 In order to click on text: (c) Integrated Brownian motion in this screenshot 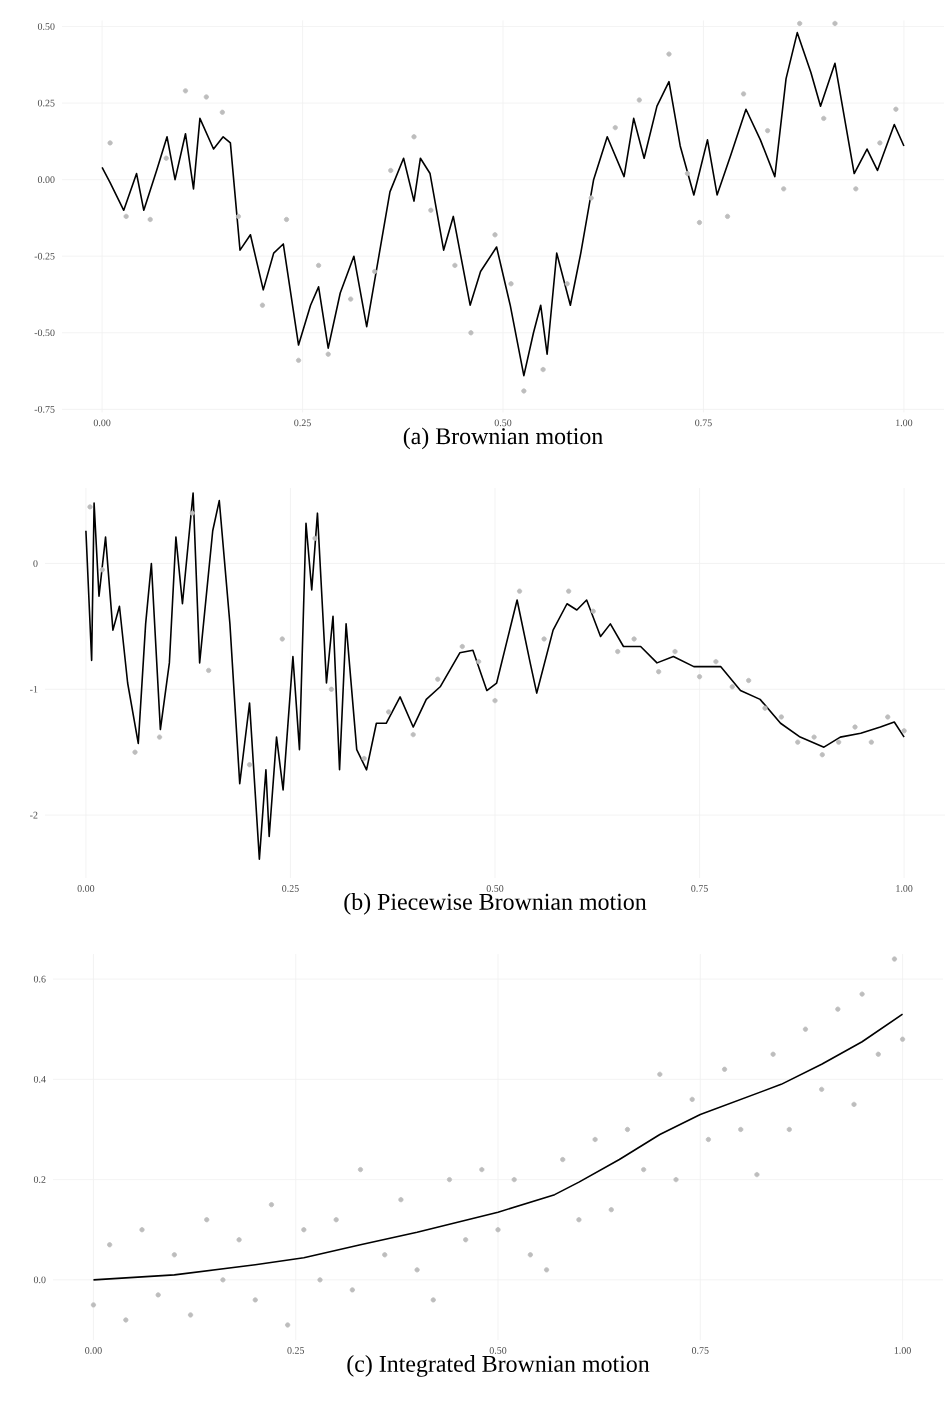, I will do `click(498, 1366)`.